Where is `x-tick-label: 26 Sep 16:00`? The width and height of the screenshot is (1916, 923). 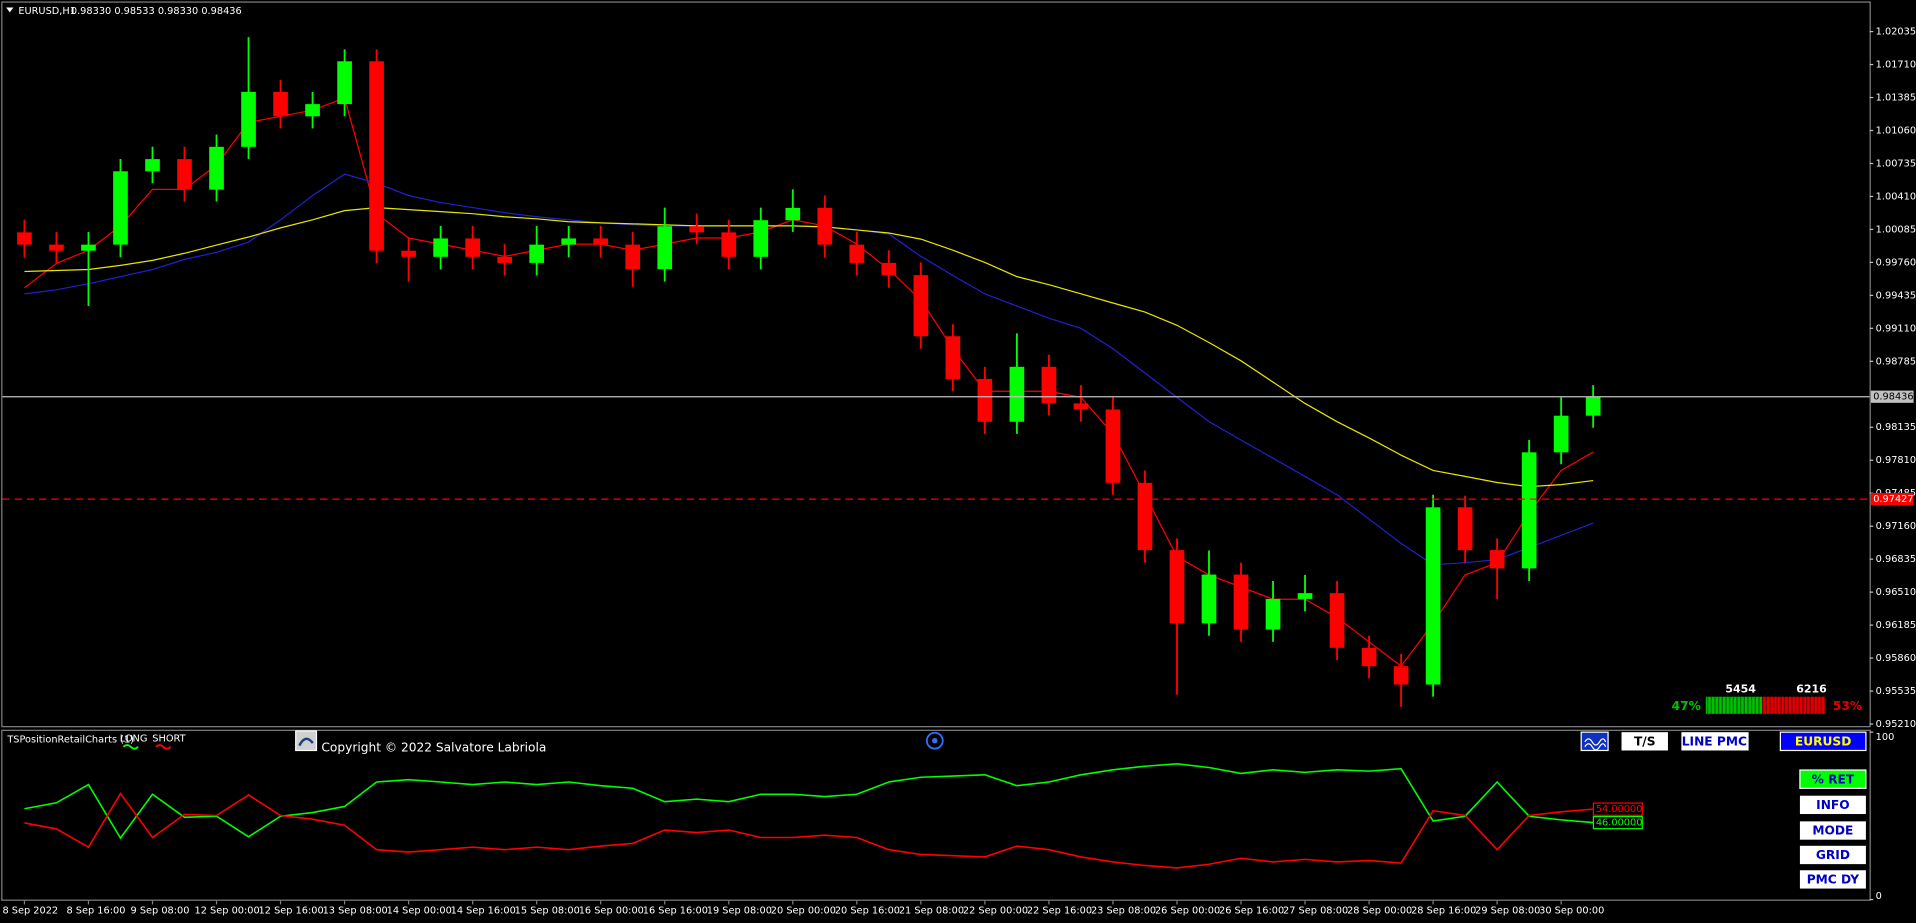
x-tick-label: 26 Sep 16:00 is located at coordinates (1251, 911).